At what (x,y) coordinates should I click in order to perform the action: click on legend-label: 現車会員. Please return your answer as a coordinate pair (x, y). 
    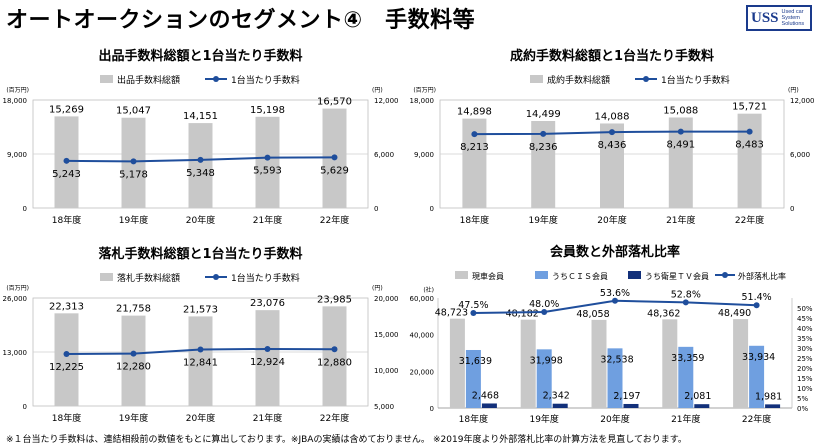
    Looking at the image, I should click on (488, 276).